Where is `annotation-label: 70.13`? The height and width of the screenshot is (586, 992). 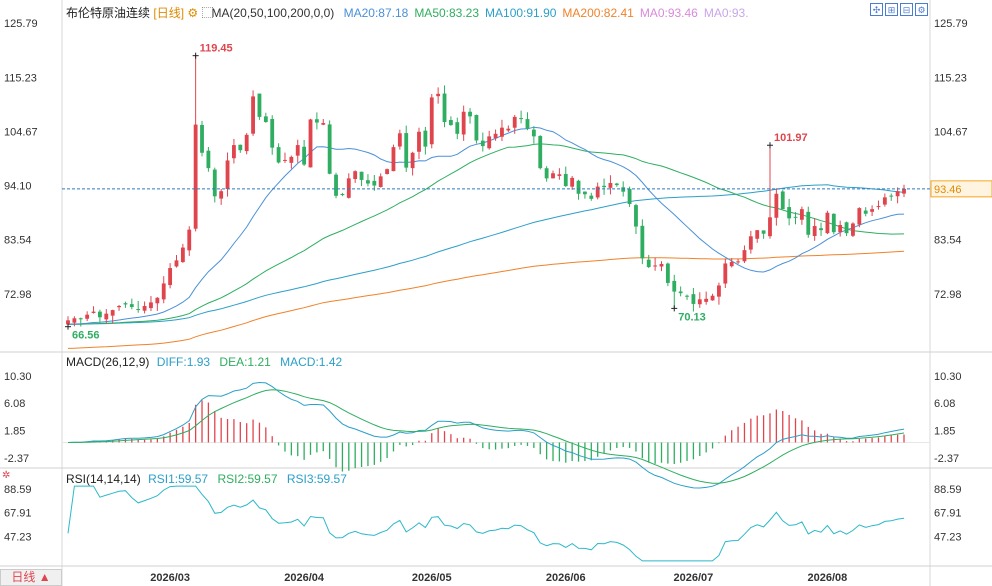
annotation-label: 70.13 is located at coordinates (692, 317).